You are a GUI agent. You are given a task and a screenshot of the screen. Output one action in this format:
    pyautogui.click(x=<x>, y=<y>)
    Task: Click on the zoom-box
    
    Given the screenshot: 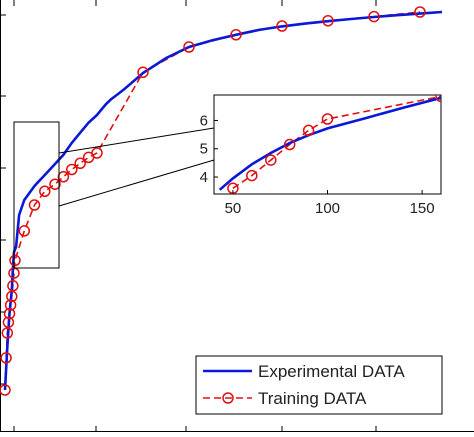 What is the action you would take?
    pyautogui.click(x=114, y=195)
    